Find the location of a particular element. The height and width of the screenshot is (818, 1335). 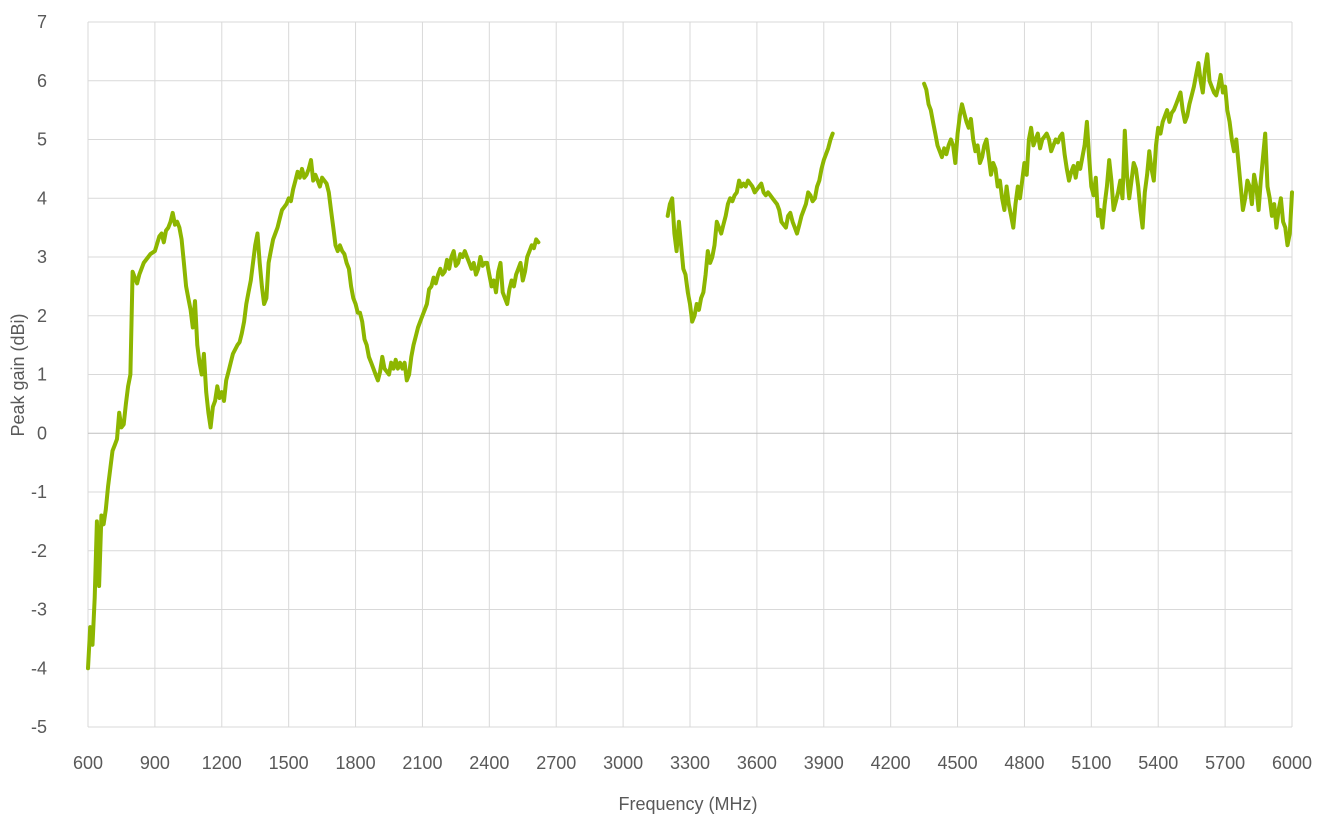

x-tick-label: 1800 is located at coordinates (356, 763).